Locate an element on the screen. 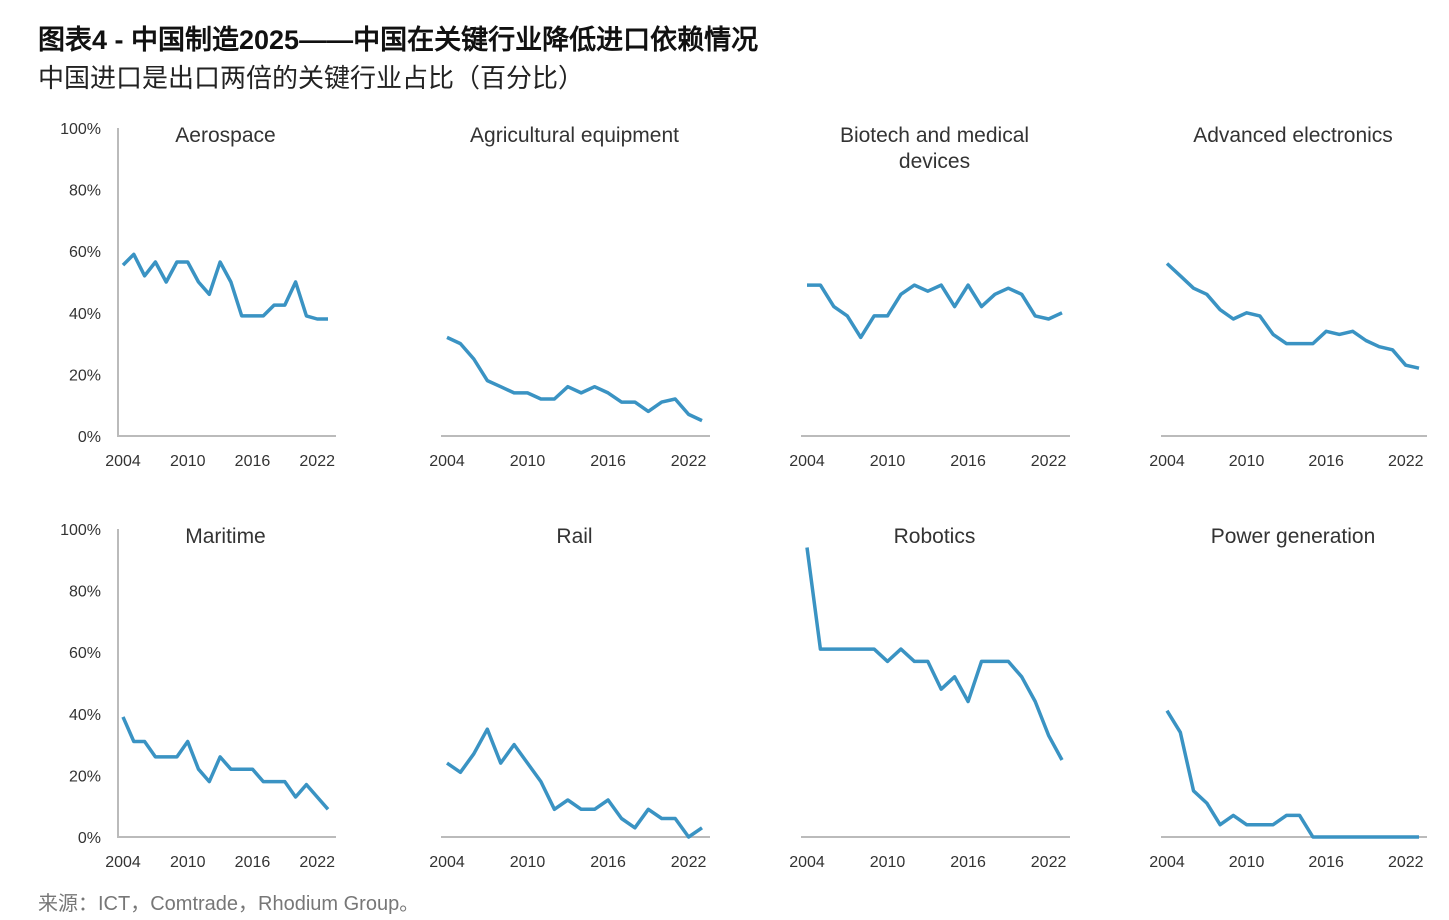 The height and width of the screenshot is (920, 1449). page-subtitle: 中国进口是出口两倍的关键行业占比（百分比） is located at coordinates (311, 78).